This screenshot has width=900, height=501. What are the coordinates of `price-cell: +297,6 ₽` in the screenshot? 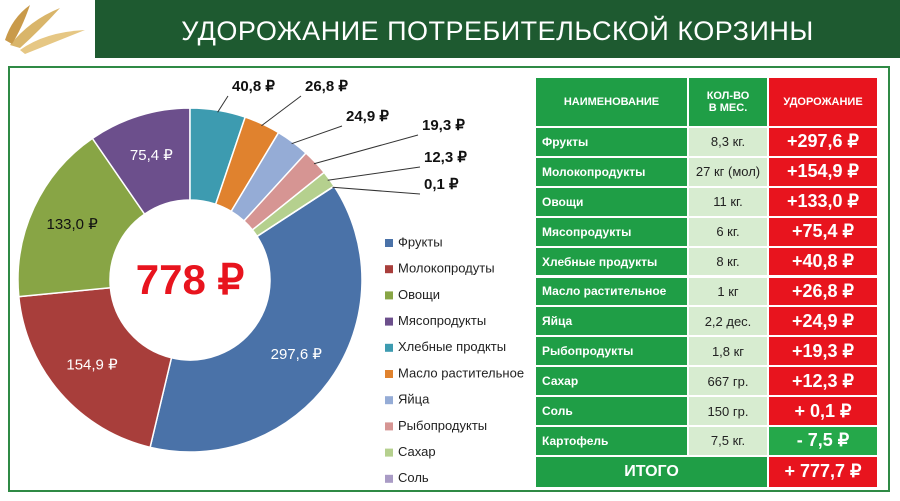 It's located at (823, 142).